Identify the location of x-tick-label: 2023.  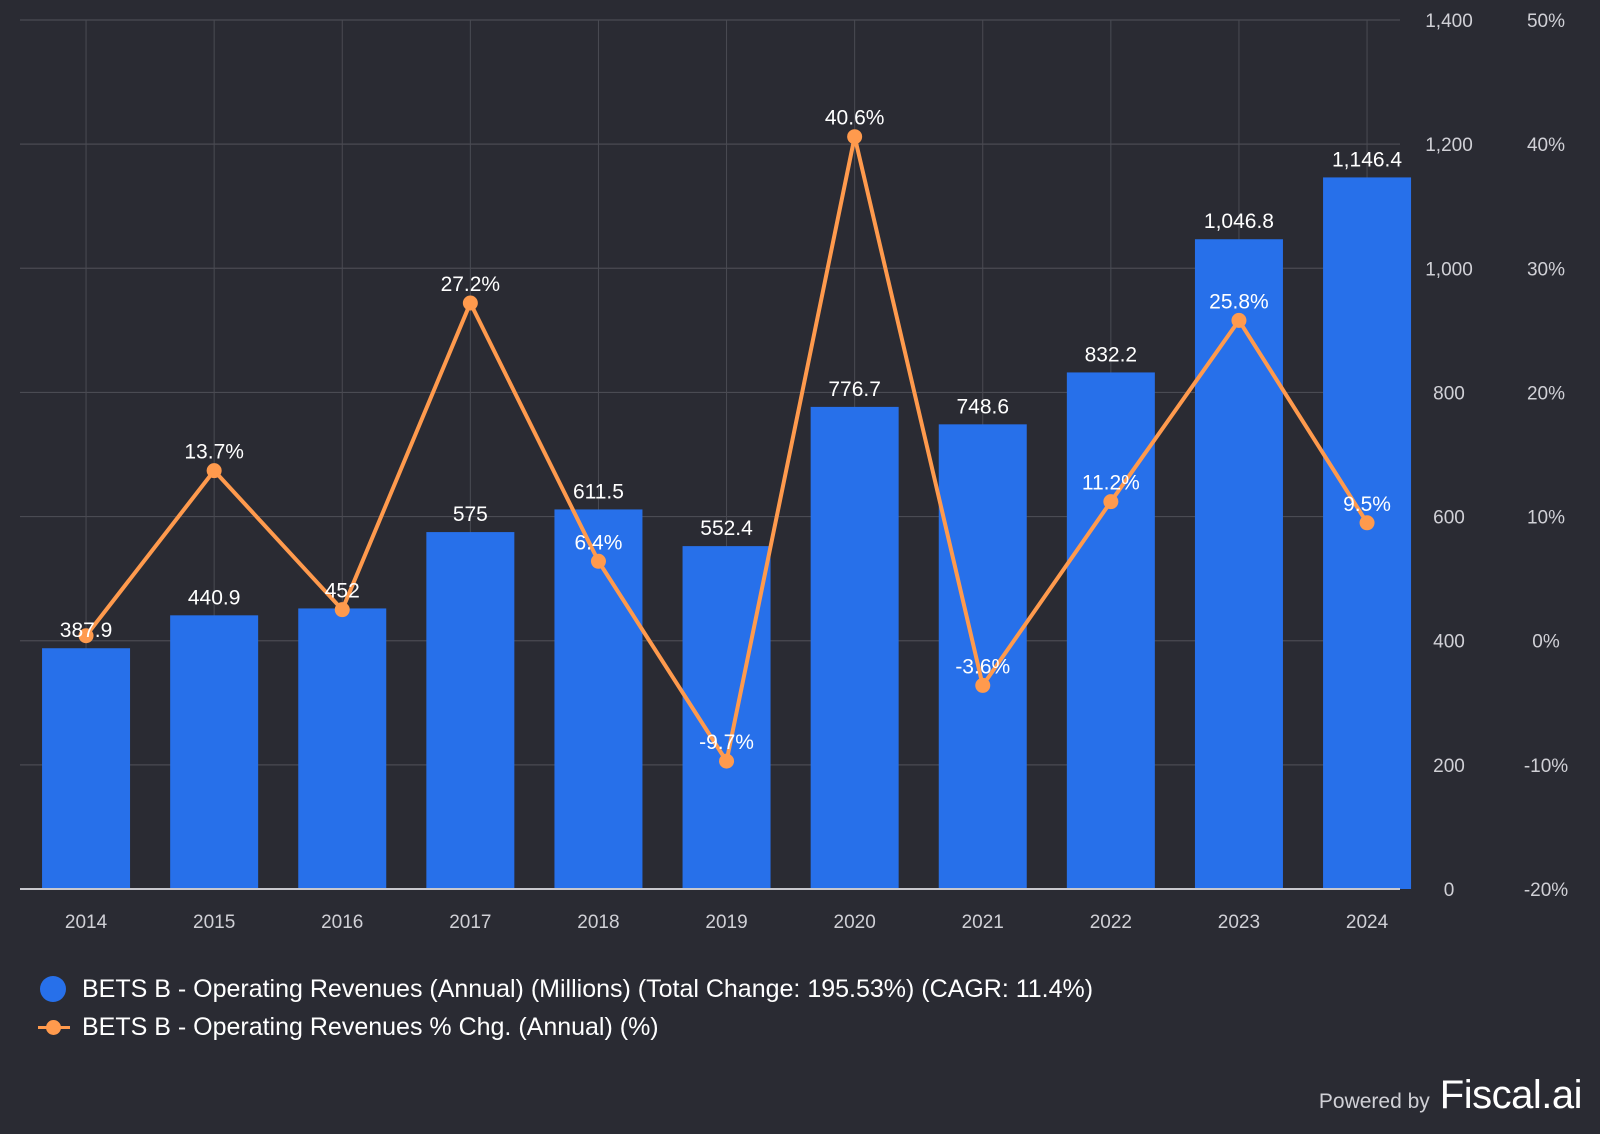
(1239, 922).